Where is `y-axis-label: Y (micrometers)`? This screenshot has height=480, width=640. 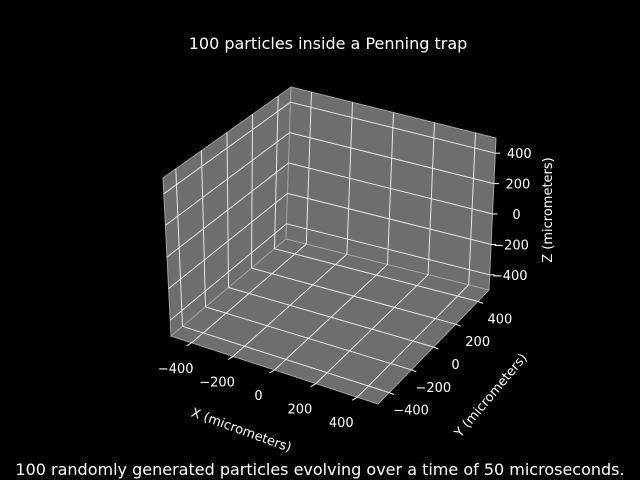
y-axis-label: Y (micrometers) is located at coordinates (490, 396).